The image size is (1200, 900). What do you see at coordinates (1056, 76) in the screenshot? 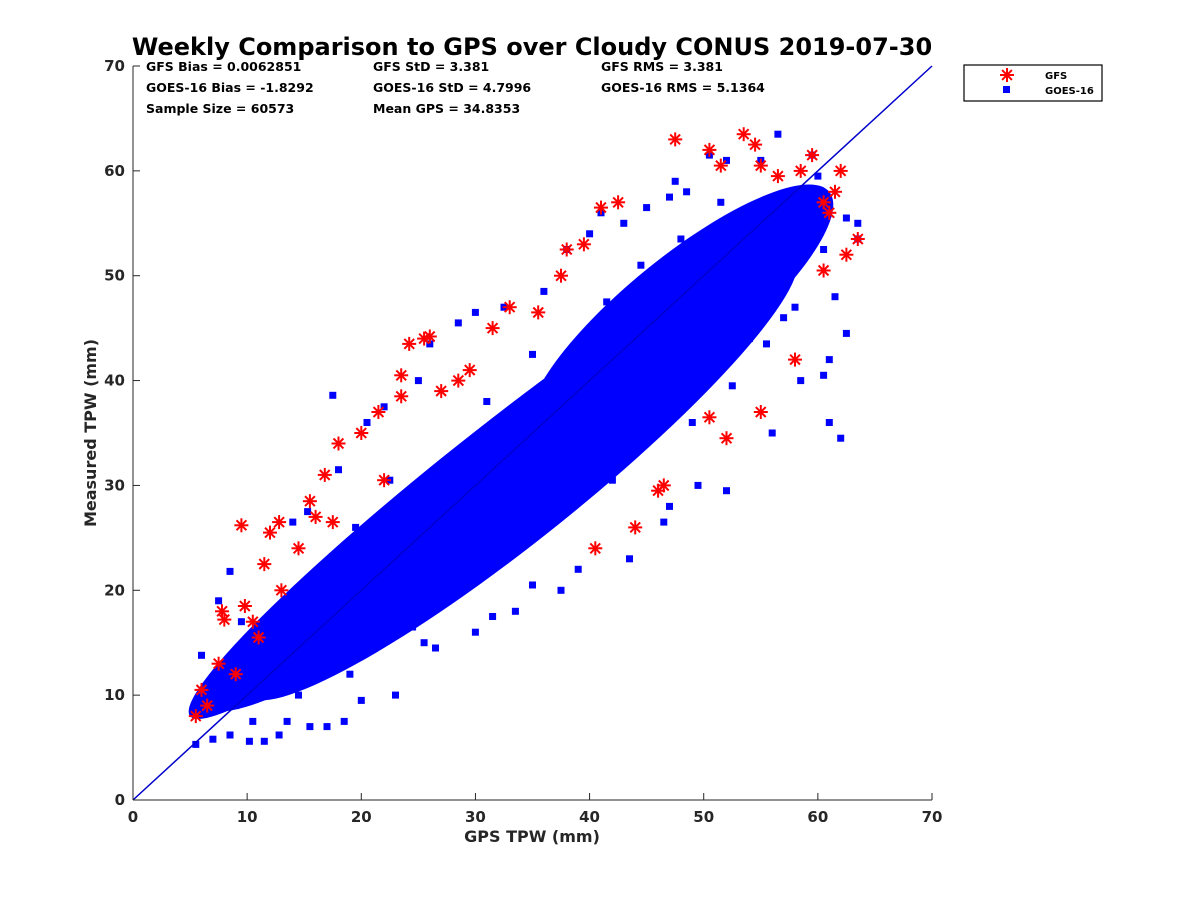
I see `legend-gfs-label: GFS` at bounding box center [1056, 76].